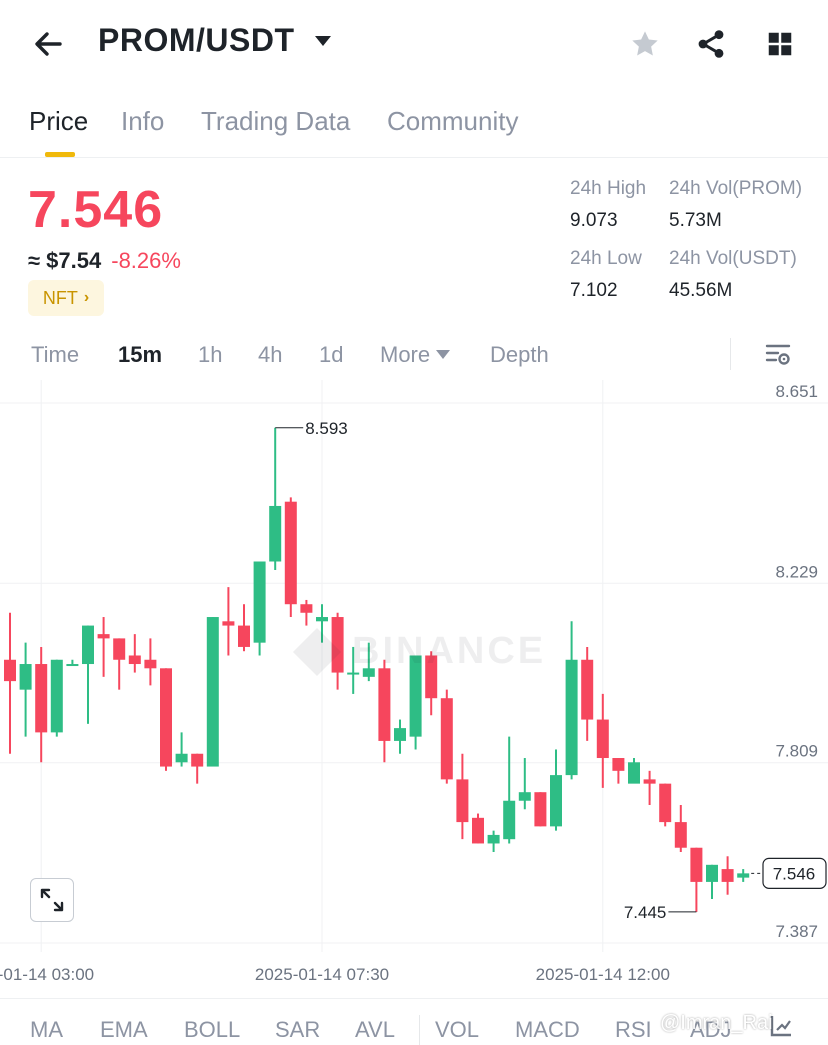 The width and height of the screenshot is (828, 1045). I want to click on chart-settings-button, so click(778, 357).